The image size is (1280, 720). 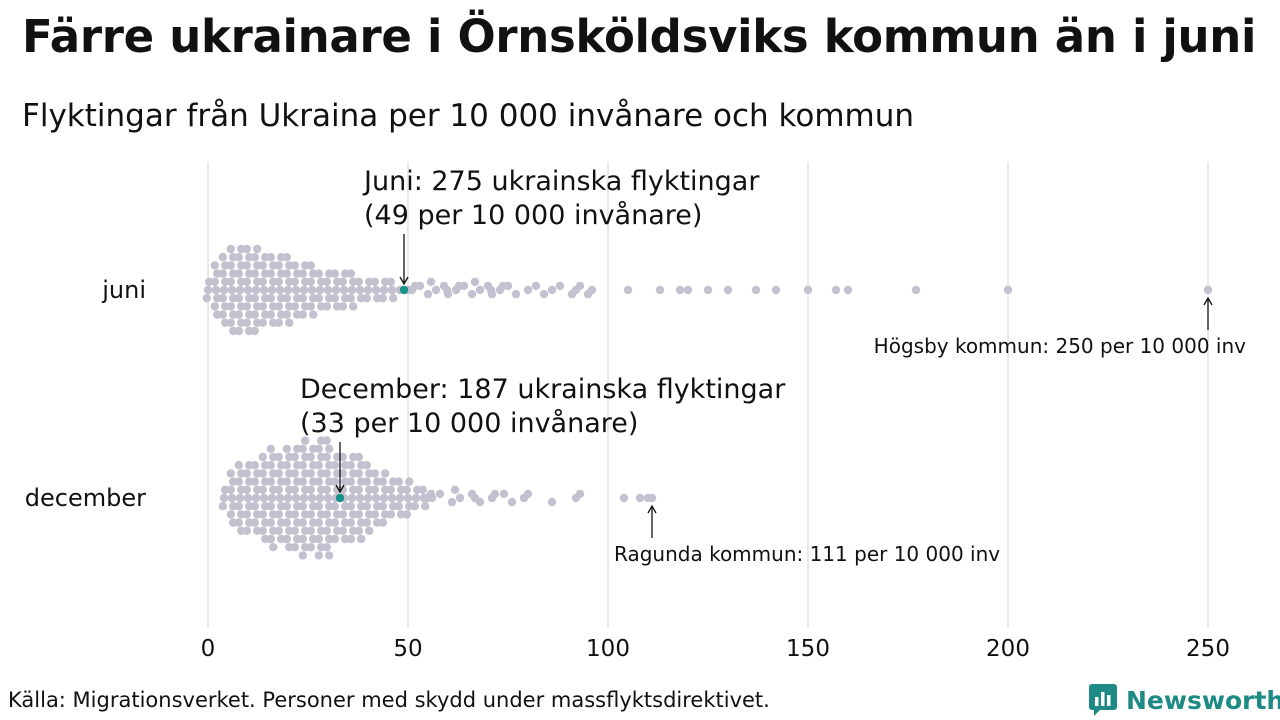 I want to click on annotation-label: Ragunda kommun: 111 per 10 000 inv, so click(x=807, y=554).